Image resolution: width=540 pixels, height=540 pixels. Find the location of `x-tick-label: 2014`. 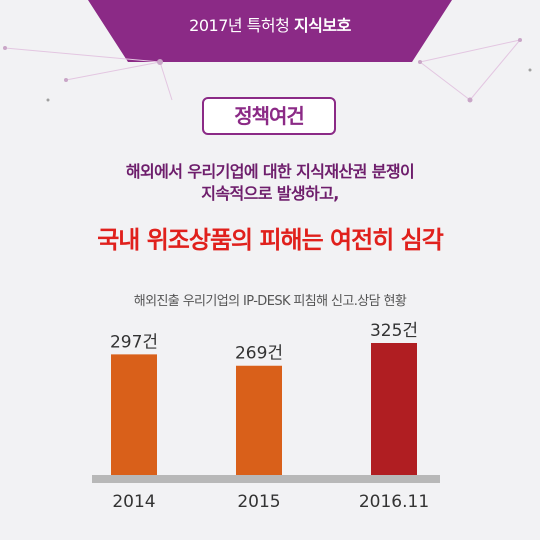

x-tick-label: 2014 is located at coordinates (133, 502).